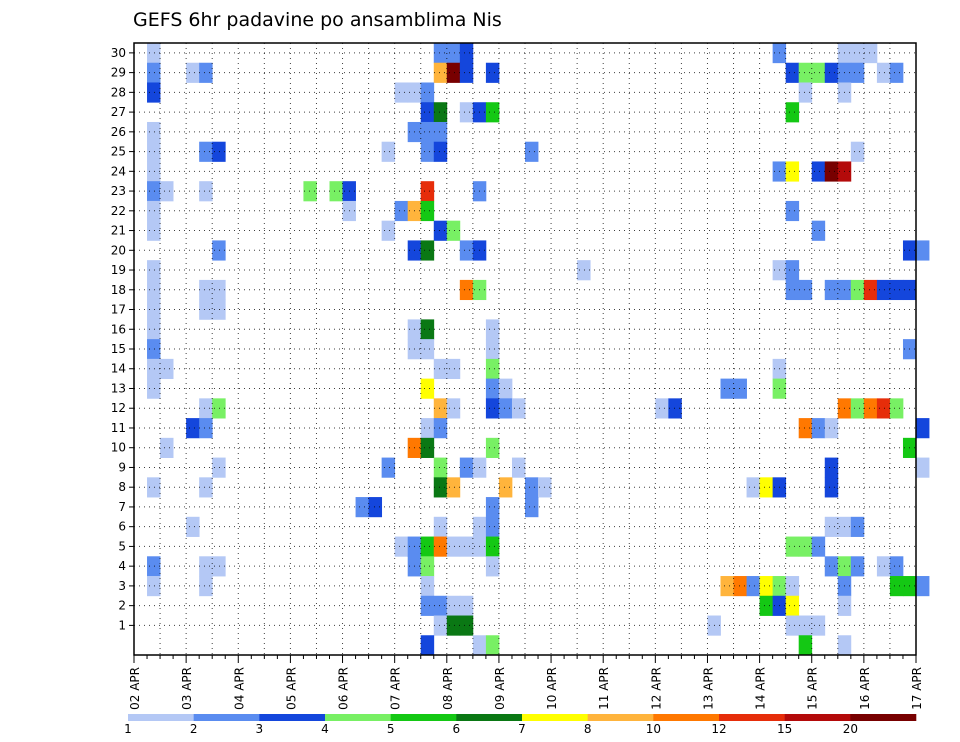 This screenshot has width=960, height=742. I want to click on y-tick-label: 7, so click(122, 507).